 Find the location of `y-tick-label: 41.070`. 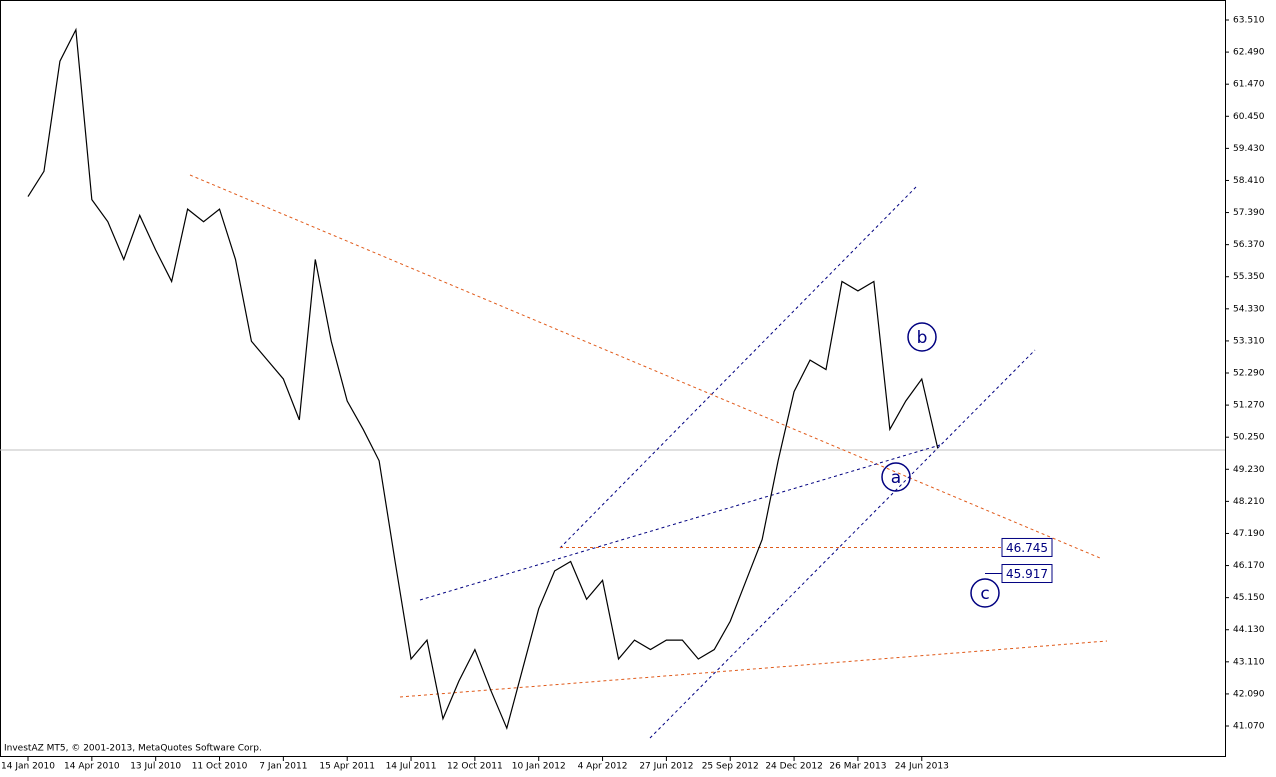

y-tick-label: 41.070 is located at coordinates (1249, 727).